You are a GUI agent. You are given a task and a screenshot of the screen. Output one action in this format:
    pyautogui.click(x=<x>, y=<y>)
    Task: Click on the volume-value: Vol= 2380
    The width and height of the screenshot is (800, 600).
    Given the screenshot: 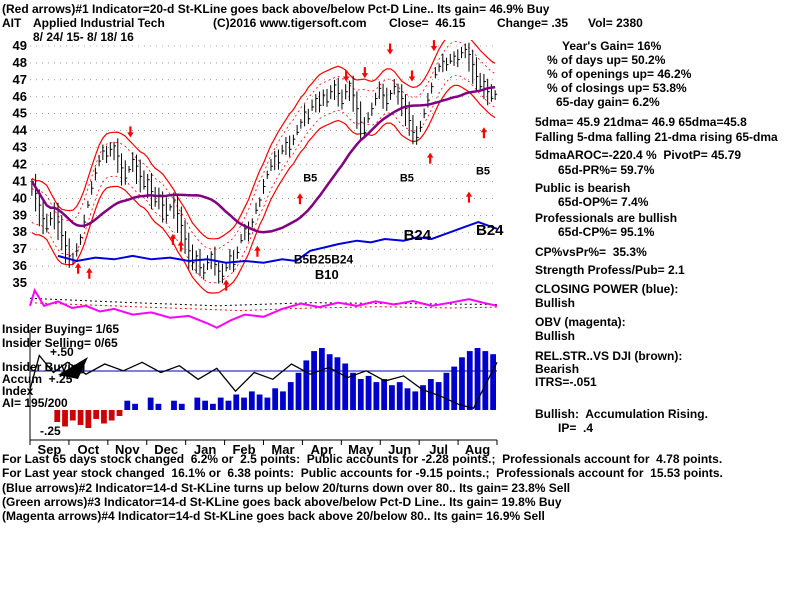 What is the action you would take?
    pyautogui.click(x=615, y=23)
    